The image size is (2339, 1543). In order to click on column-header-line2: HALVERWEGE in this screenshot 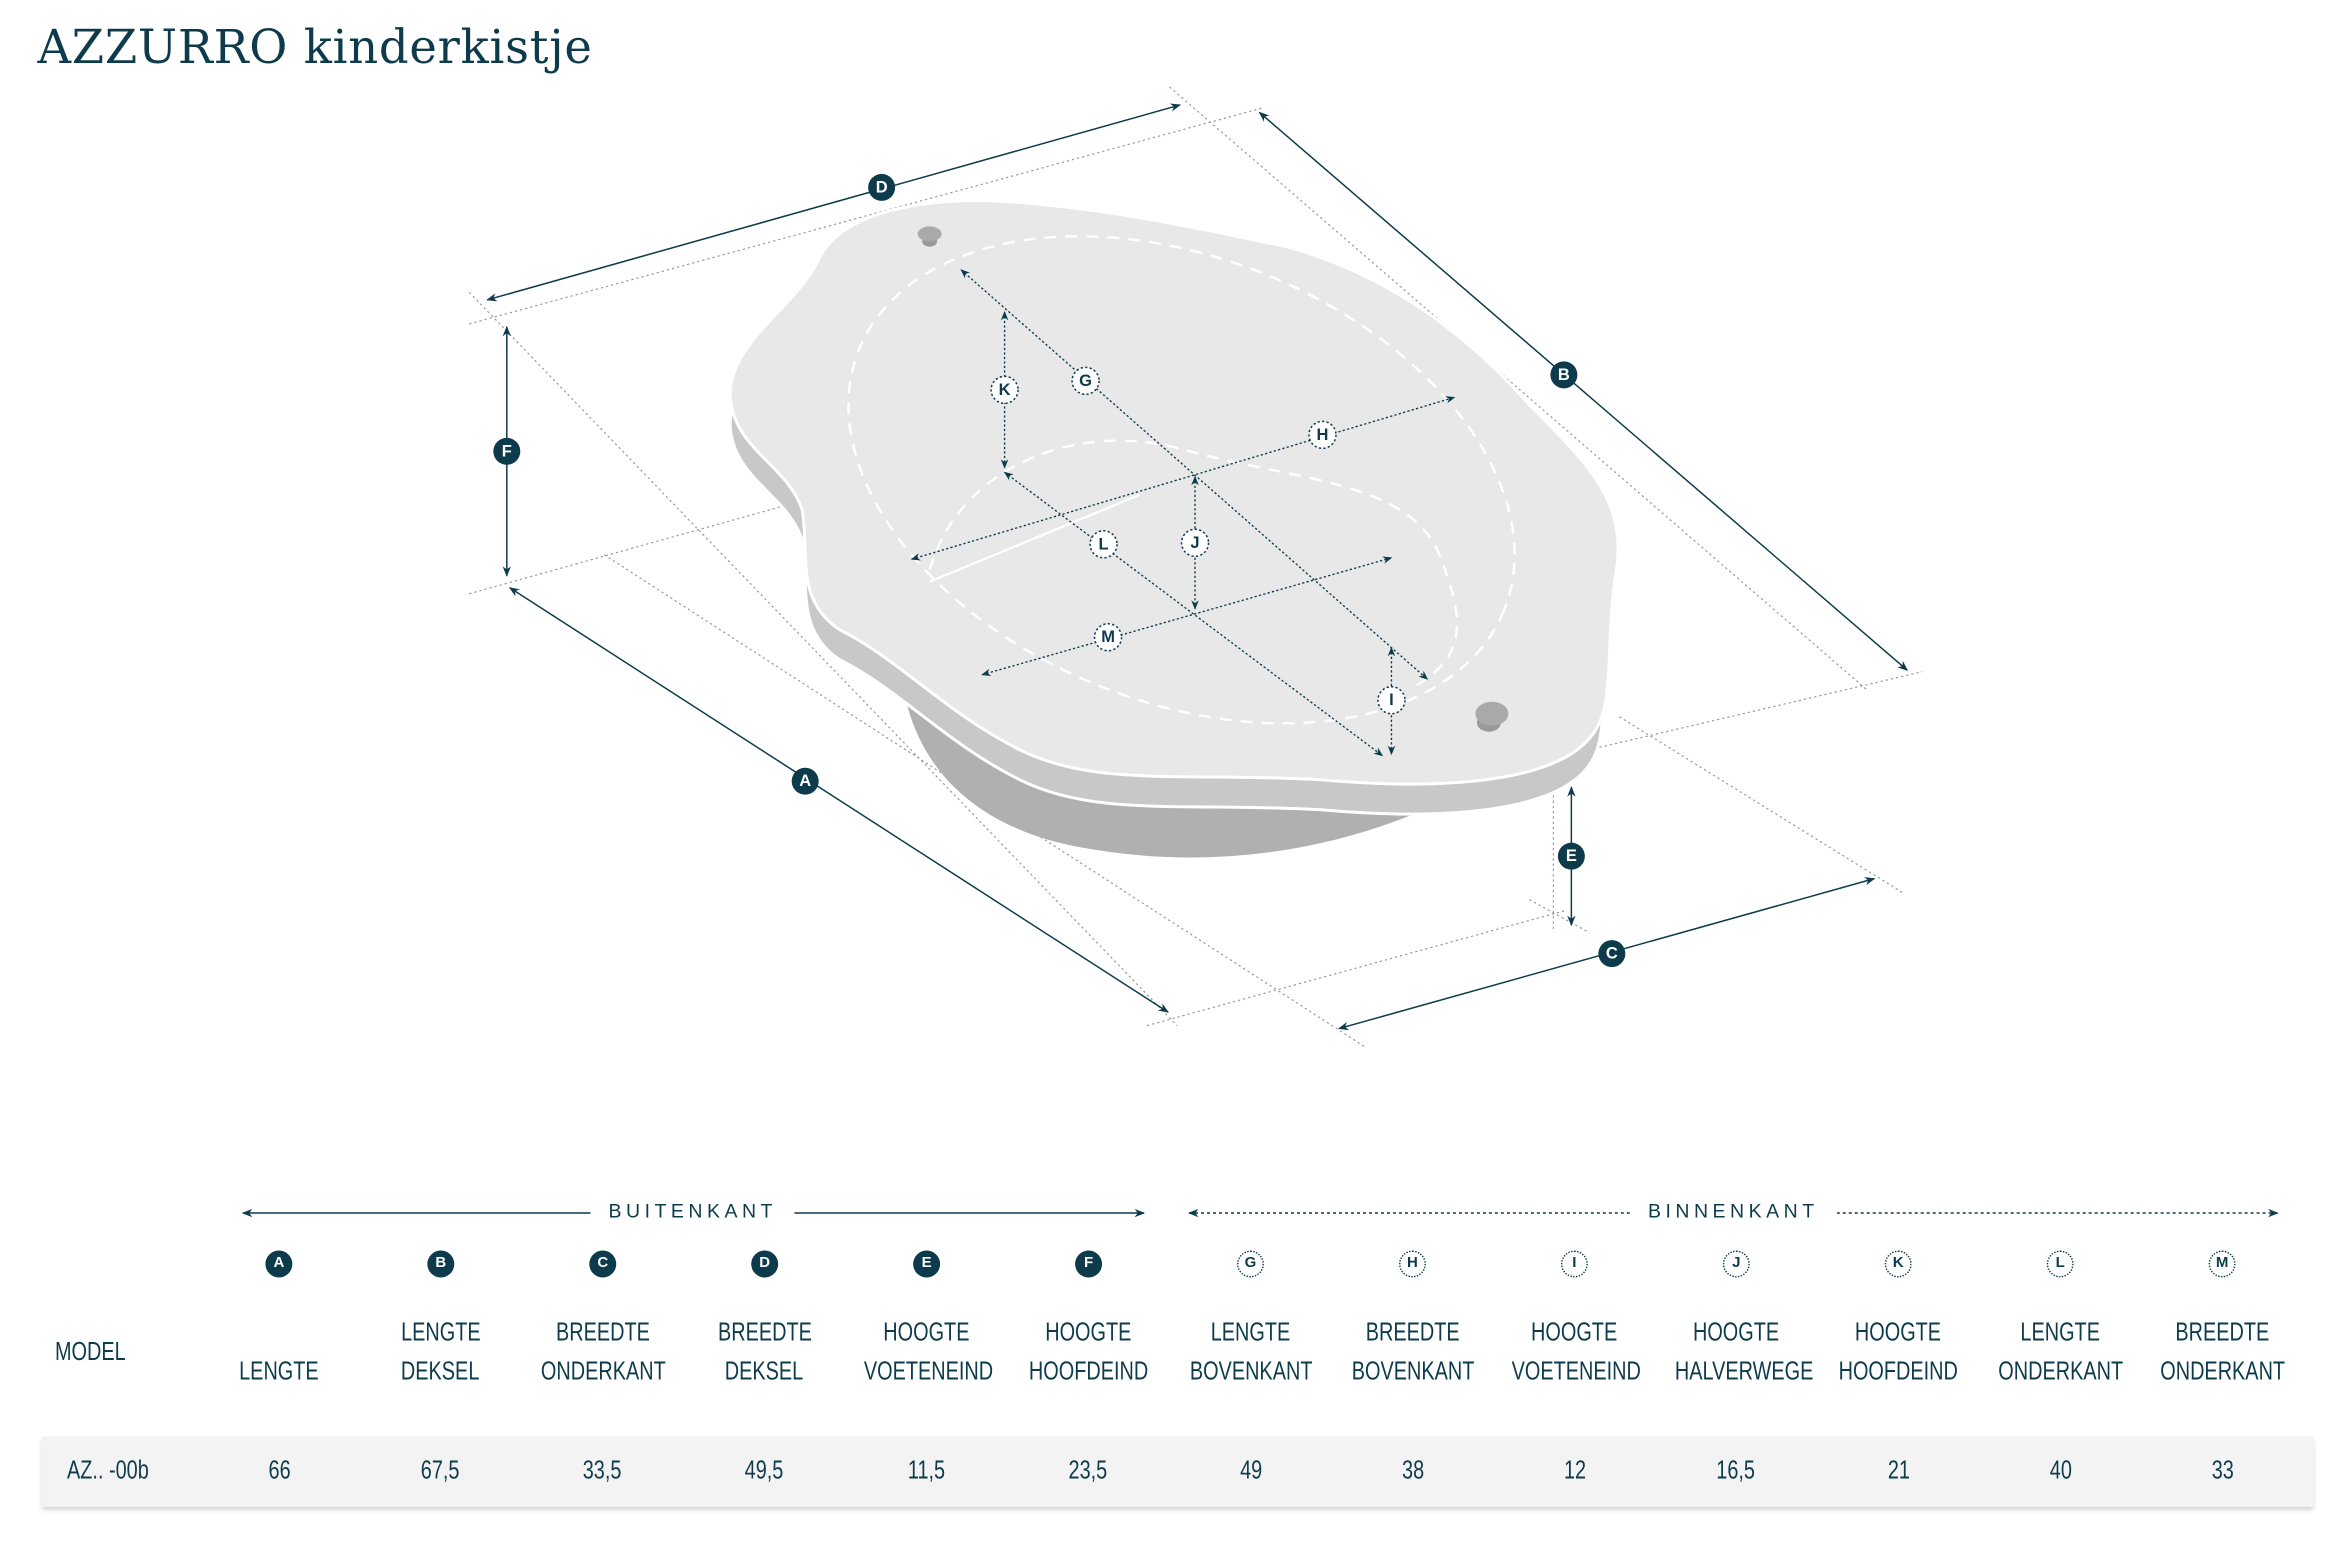, I will do `click(1744, 1371)`.